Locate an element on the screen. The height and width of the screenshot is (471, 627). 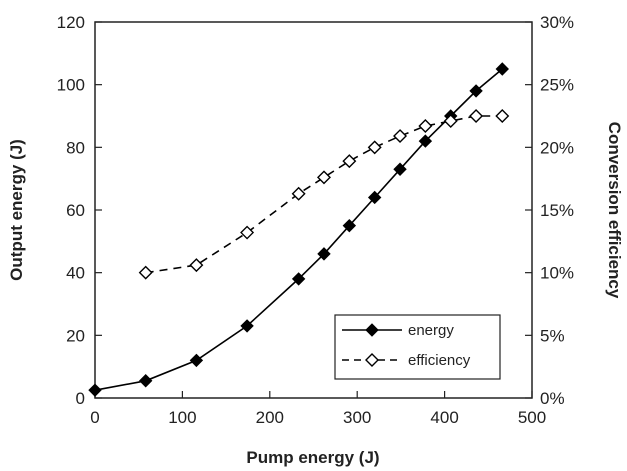
y-tick-label: 80 is located at coordinates (75, 147).